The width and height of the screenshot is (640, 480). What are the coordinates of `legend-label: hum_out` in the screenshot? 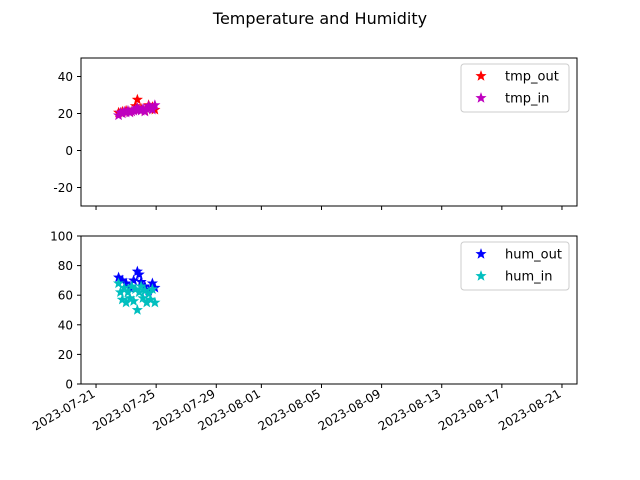 It's located at (533, 255).